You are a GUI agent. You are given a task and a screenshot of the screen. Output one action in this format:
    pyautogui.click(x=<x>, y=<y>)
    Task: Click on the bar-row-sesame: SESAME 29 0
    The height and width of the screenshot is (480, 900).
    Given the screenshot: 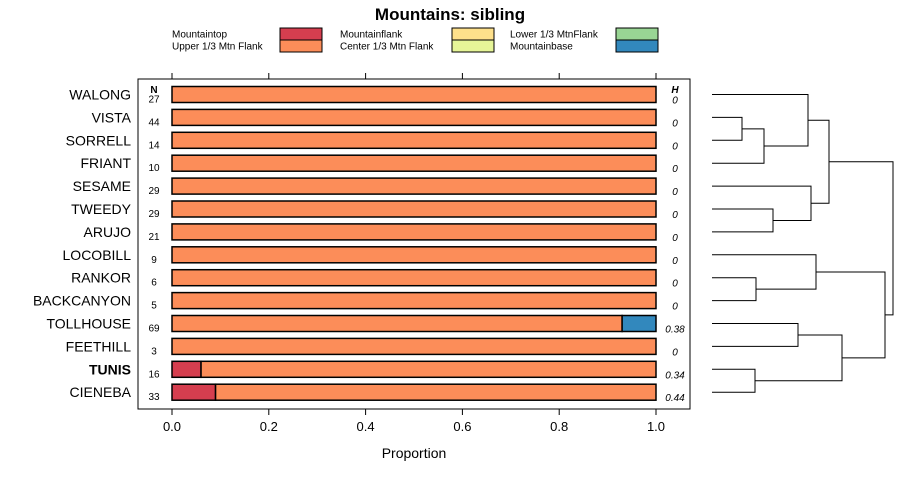 What is the action you would take?
    pyautogui.click(x=375, y=187)
    